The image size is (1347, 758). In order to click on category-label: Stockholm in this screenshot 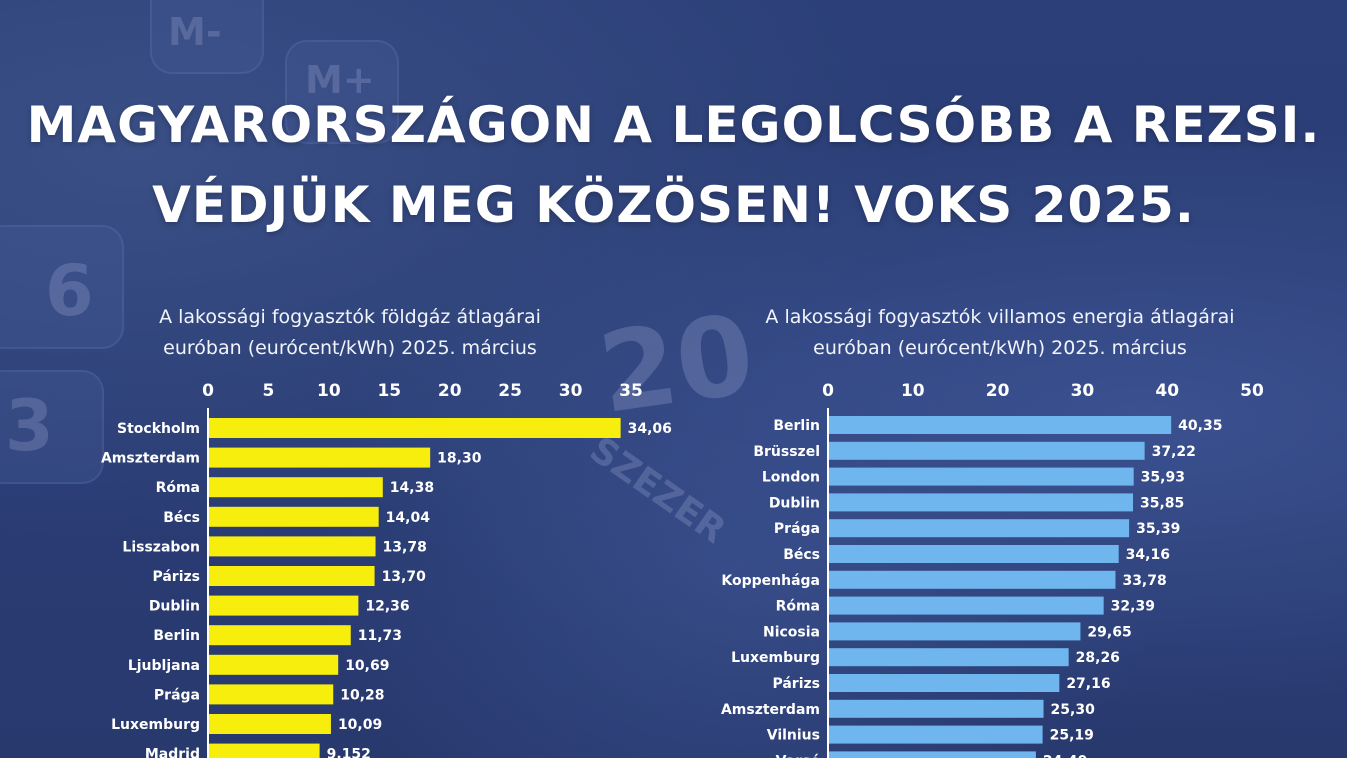, I will do `click(158, 429)`.